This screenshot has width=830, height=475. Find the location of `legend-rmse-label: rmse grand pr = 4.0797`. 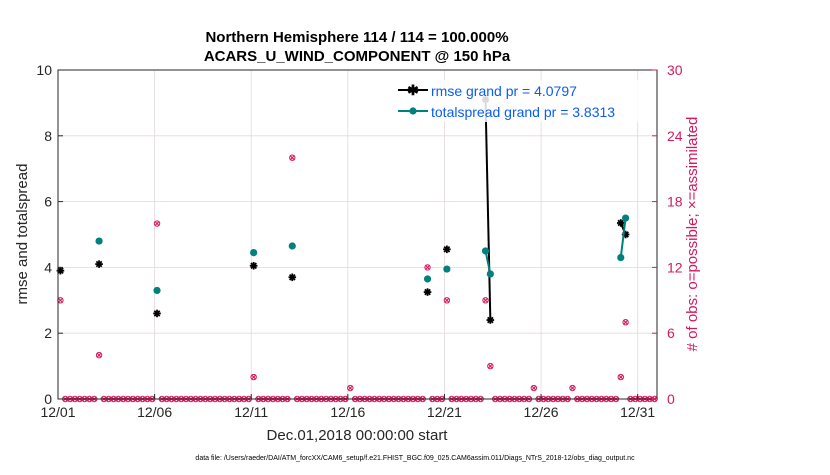

legend-rmse-label: rmse grand pr = 4.0797 is located at coordinates (504, 91).